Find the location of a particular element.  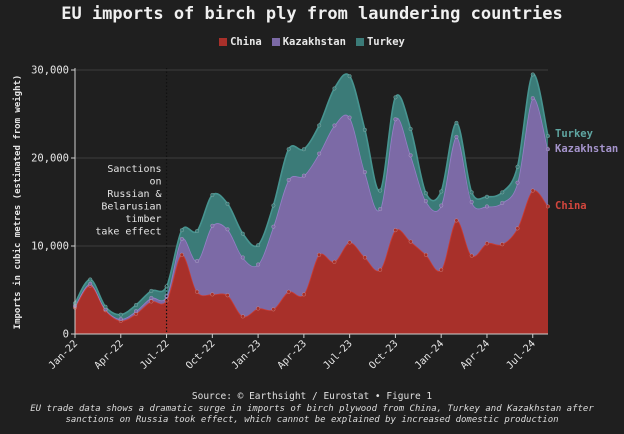

x-tick-label-4: Jan-23 is located at coordinates (246, 354).